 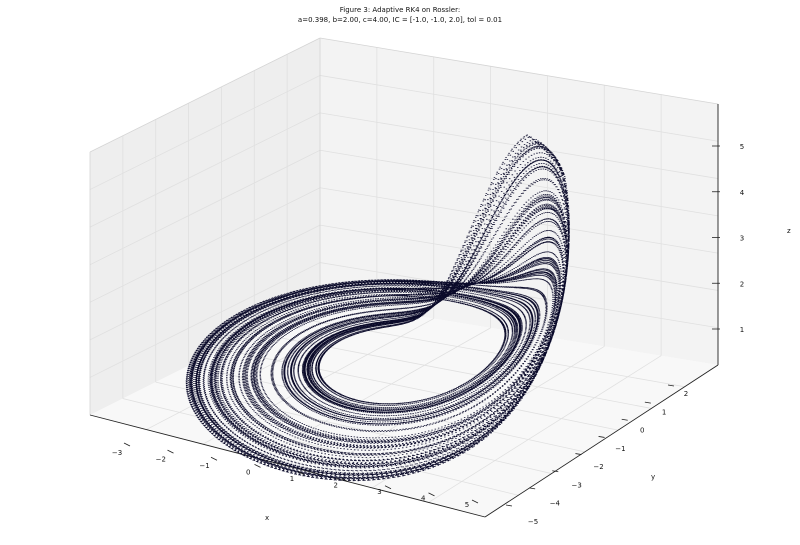 I want to click on y-tick-label: −2, so click(x=598, y=467).